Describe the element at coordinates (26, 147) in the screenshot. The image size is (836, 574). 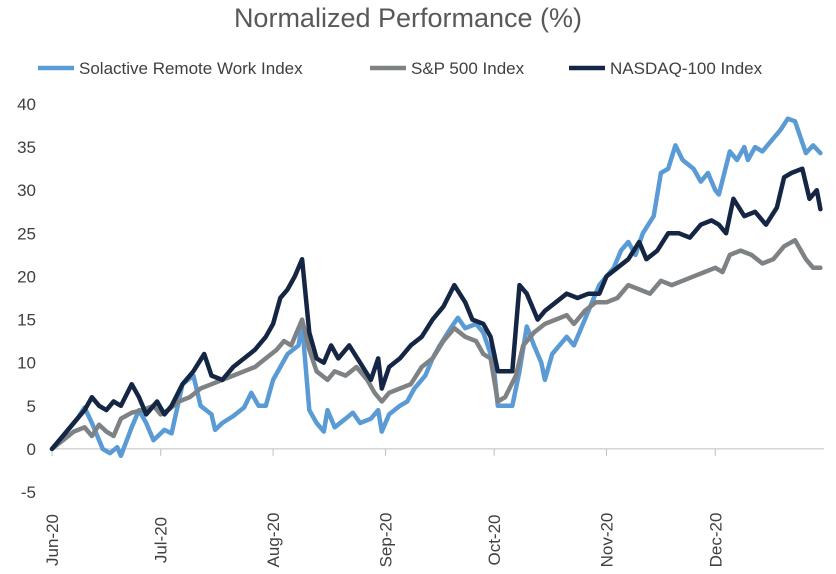
I see `y-tick-label: 35` at that location.